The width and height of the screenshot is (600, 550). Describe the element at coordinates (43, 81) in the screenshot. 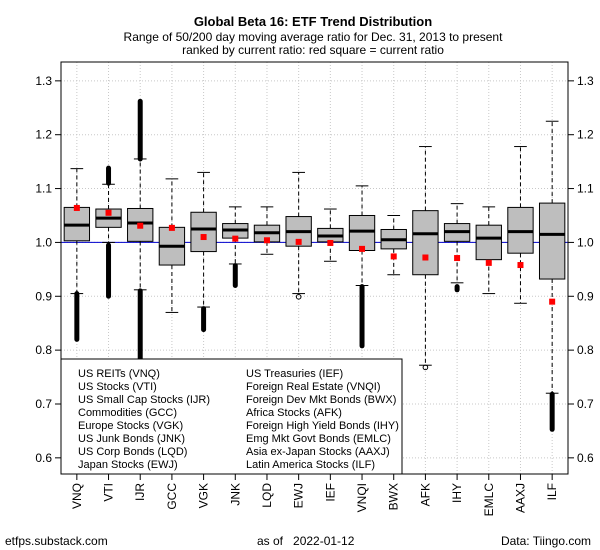

I see `y-tick-label-left: 1.3` at that location.